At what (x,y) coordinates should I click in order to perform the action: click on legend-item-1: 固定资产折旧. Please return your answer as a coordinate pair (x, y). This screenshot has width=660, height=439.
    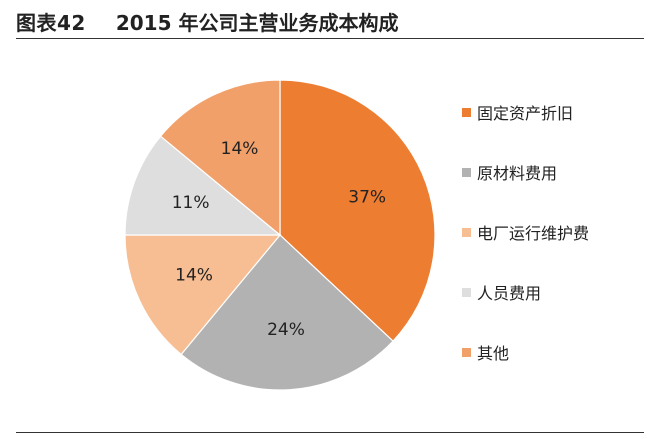
    Looking at the image, I should click on (517, 112).